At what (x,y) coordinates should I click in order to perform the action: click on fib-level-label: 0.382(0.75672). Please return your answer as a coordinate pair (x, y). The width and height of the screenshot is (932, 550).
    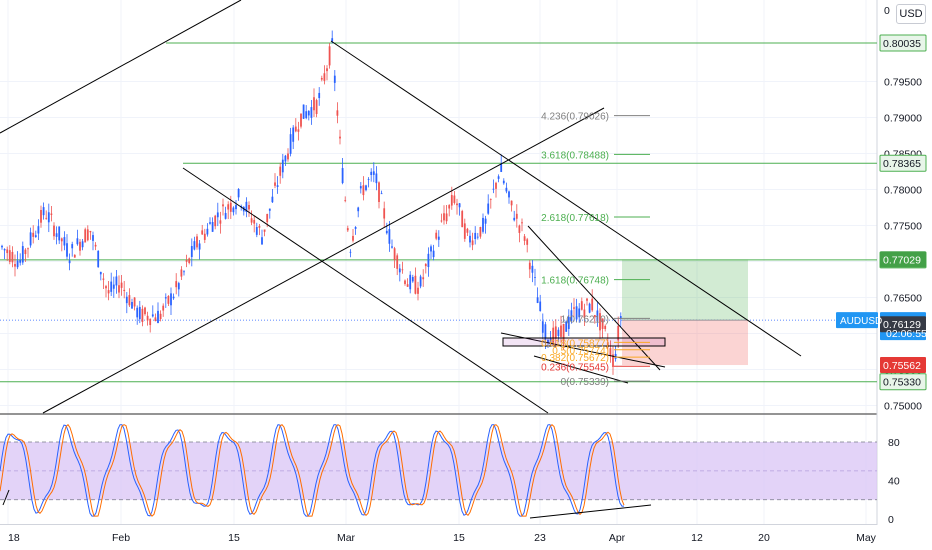
    Looking at the image, I should click on (575, 358).